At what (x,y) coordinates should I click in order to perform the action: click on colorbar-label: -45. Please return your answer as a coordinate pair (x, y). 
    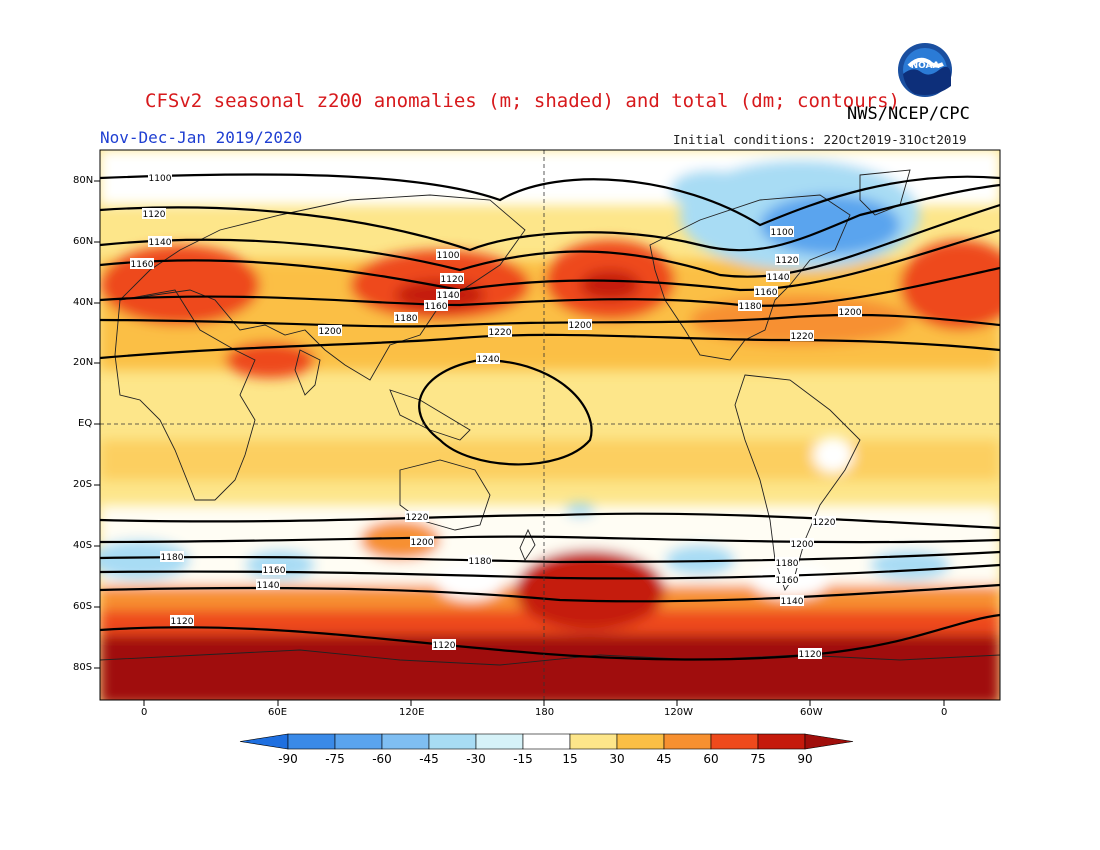
    Looking at the image, I should click on (429, 759).